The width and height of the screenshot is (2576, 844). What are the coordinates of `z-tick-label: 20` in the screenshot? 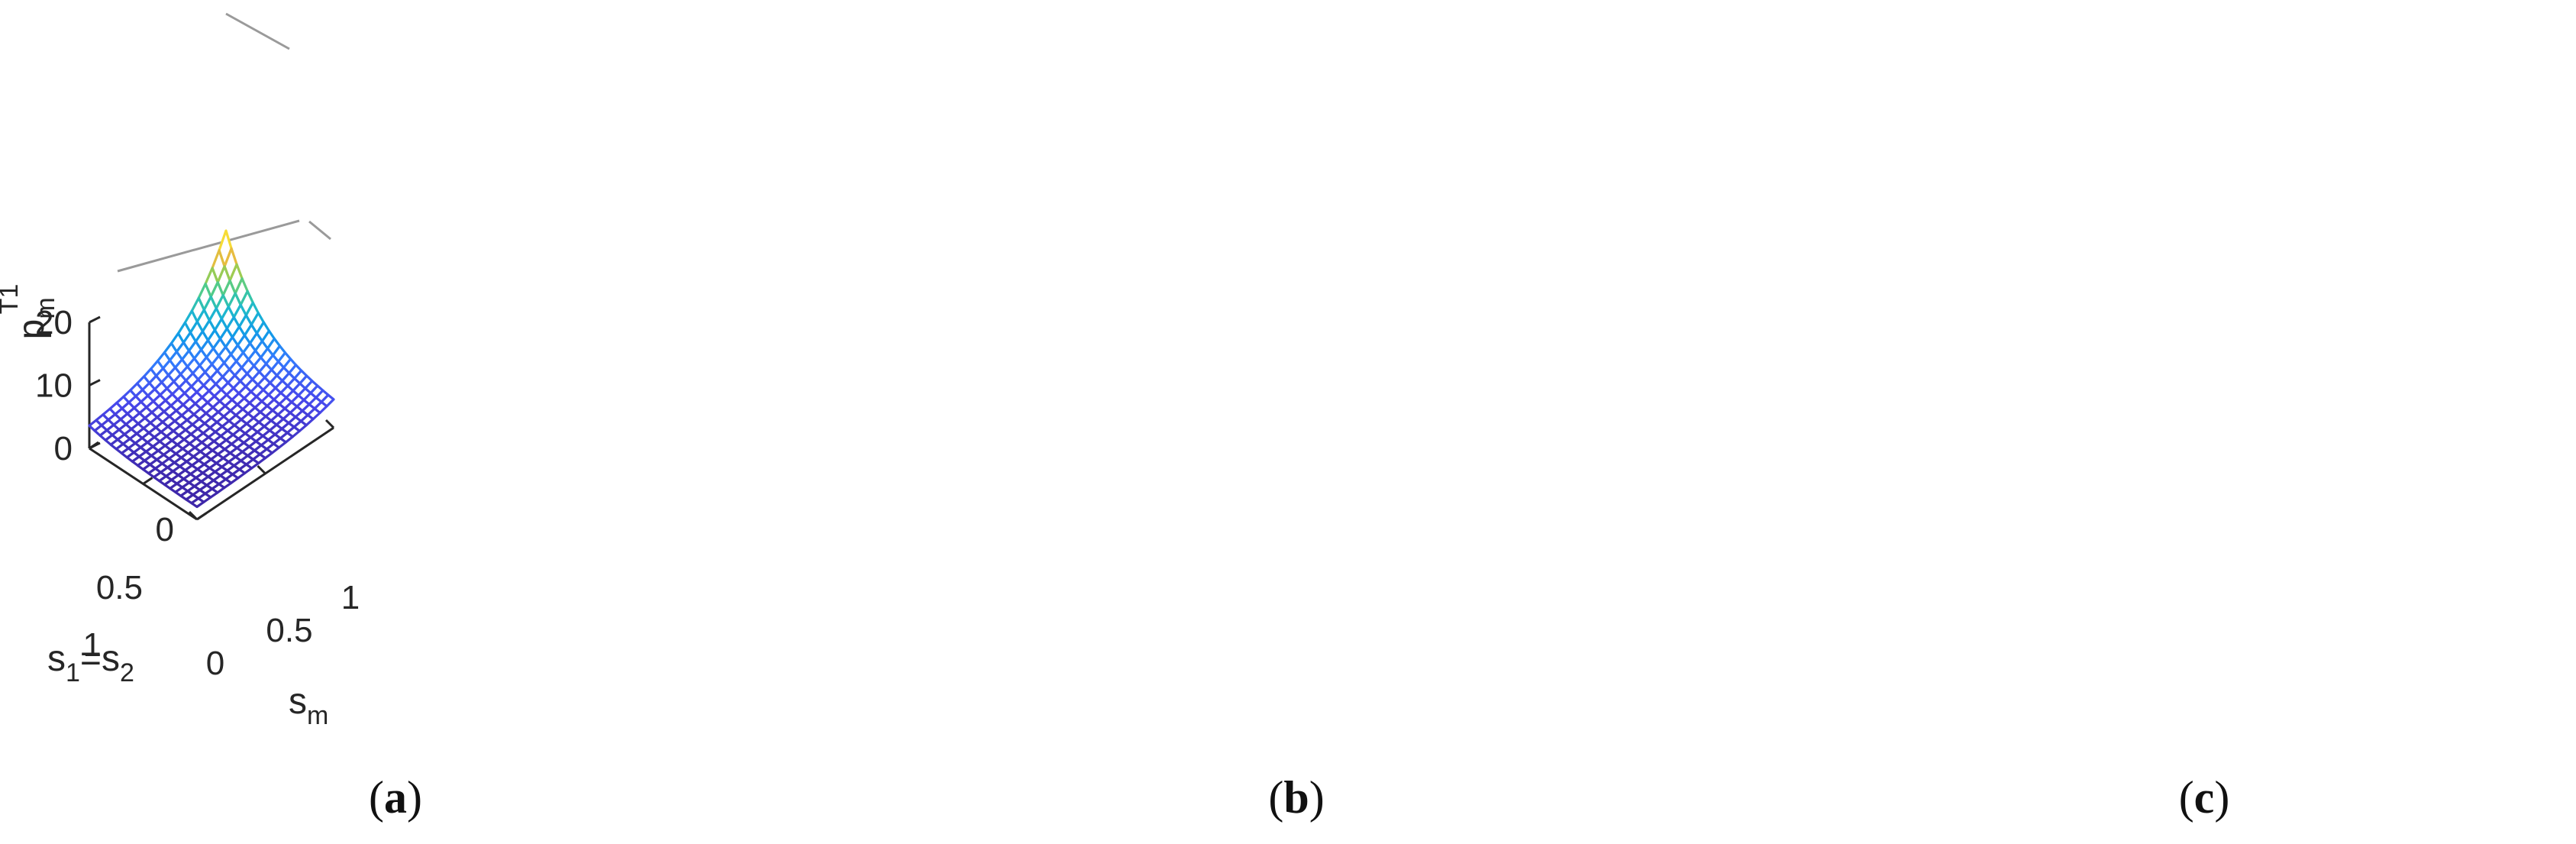 It's located at (54, 322).